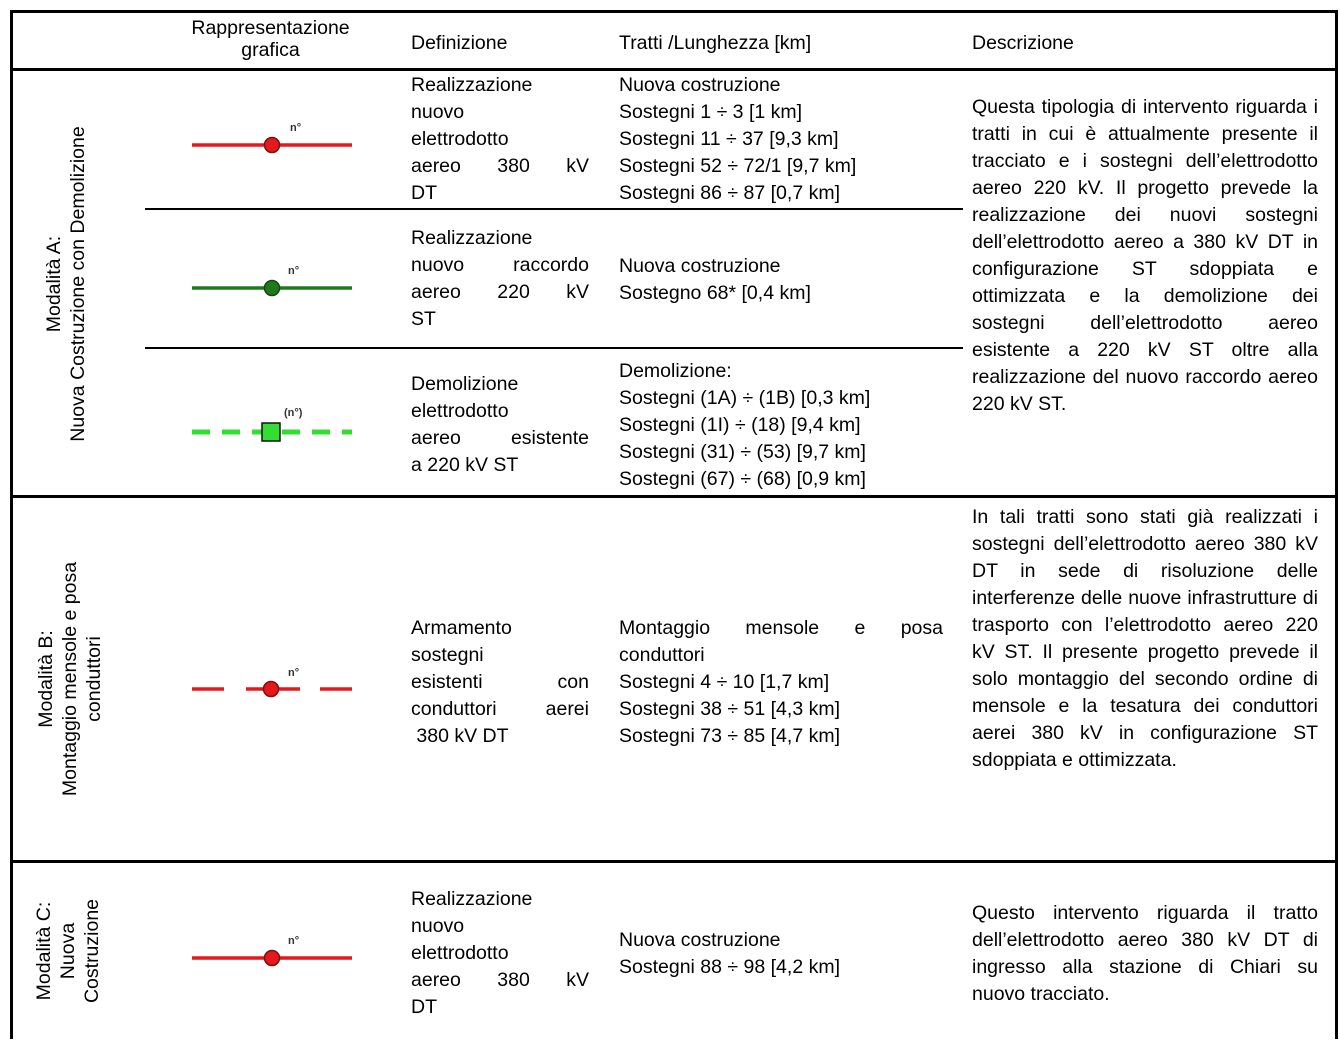  Describe the element at coordinates (68, 951) in the screenshot. I see `modalita-c-label: Modalità C: Nuova Costruzione` at that location.